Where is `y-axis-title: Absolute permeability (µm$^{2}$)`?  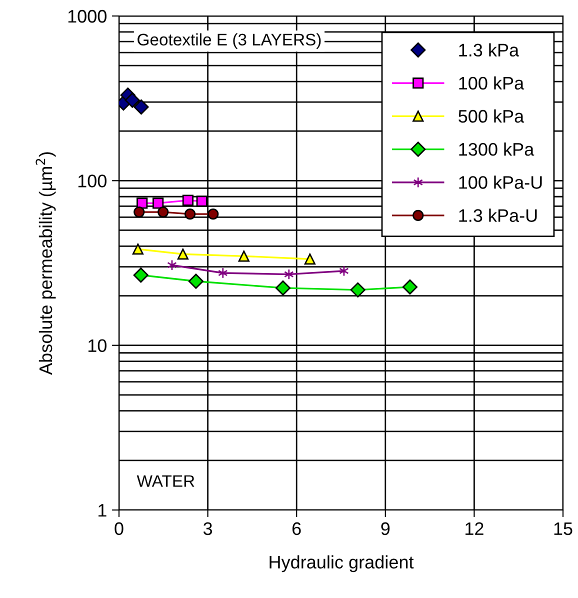
y-axis-title: Absolute permeability (µm$^{2}$) is located at coordinates (46, 263).